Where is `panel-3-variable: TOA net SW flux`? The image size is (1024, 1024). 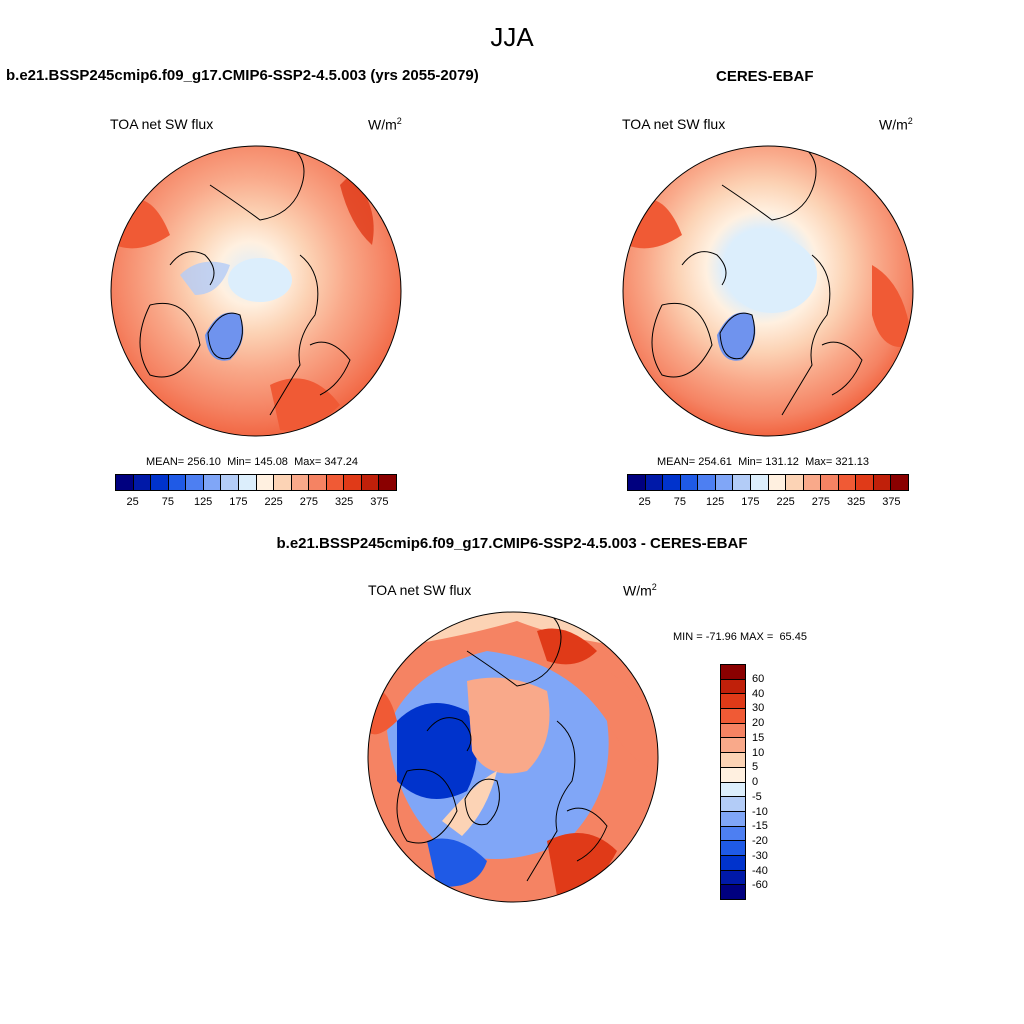 panel-3-variable: TOA net SW flux is located at coordinates (420, 590).